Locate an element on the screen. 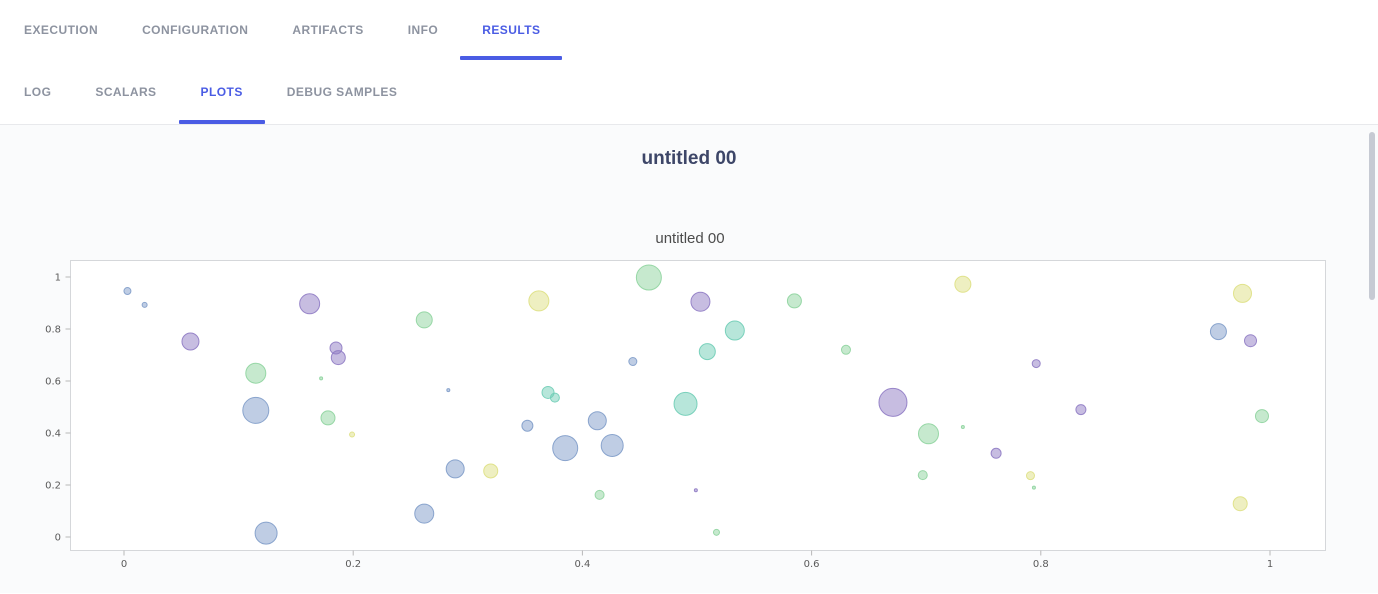 The image size is (1378, 594). plot-section-title: untitled 00 is located at coordinates (689, 158).